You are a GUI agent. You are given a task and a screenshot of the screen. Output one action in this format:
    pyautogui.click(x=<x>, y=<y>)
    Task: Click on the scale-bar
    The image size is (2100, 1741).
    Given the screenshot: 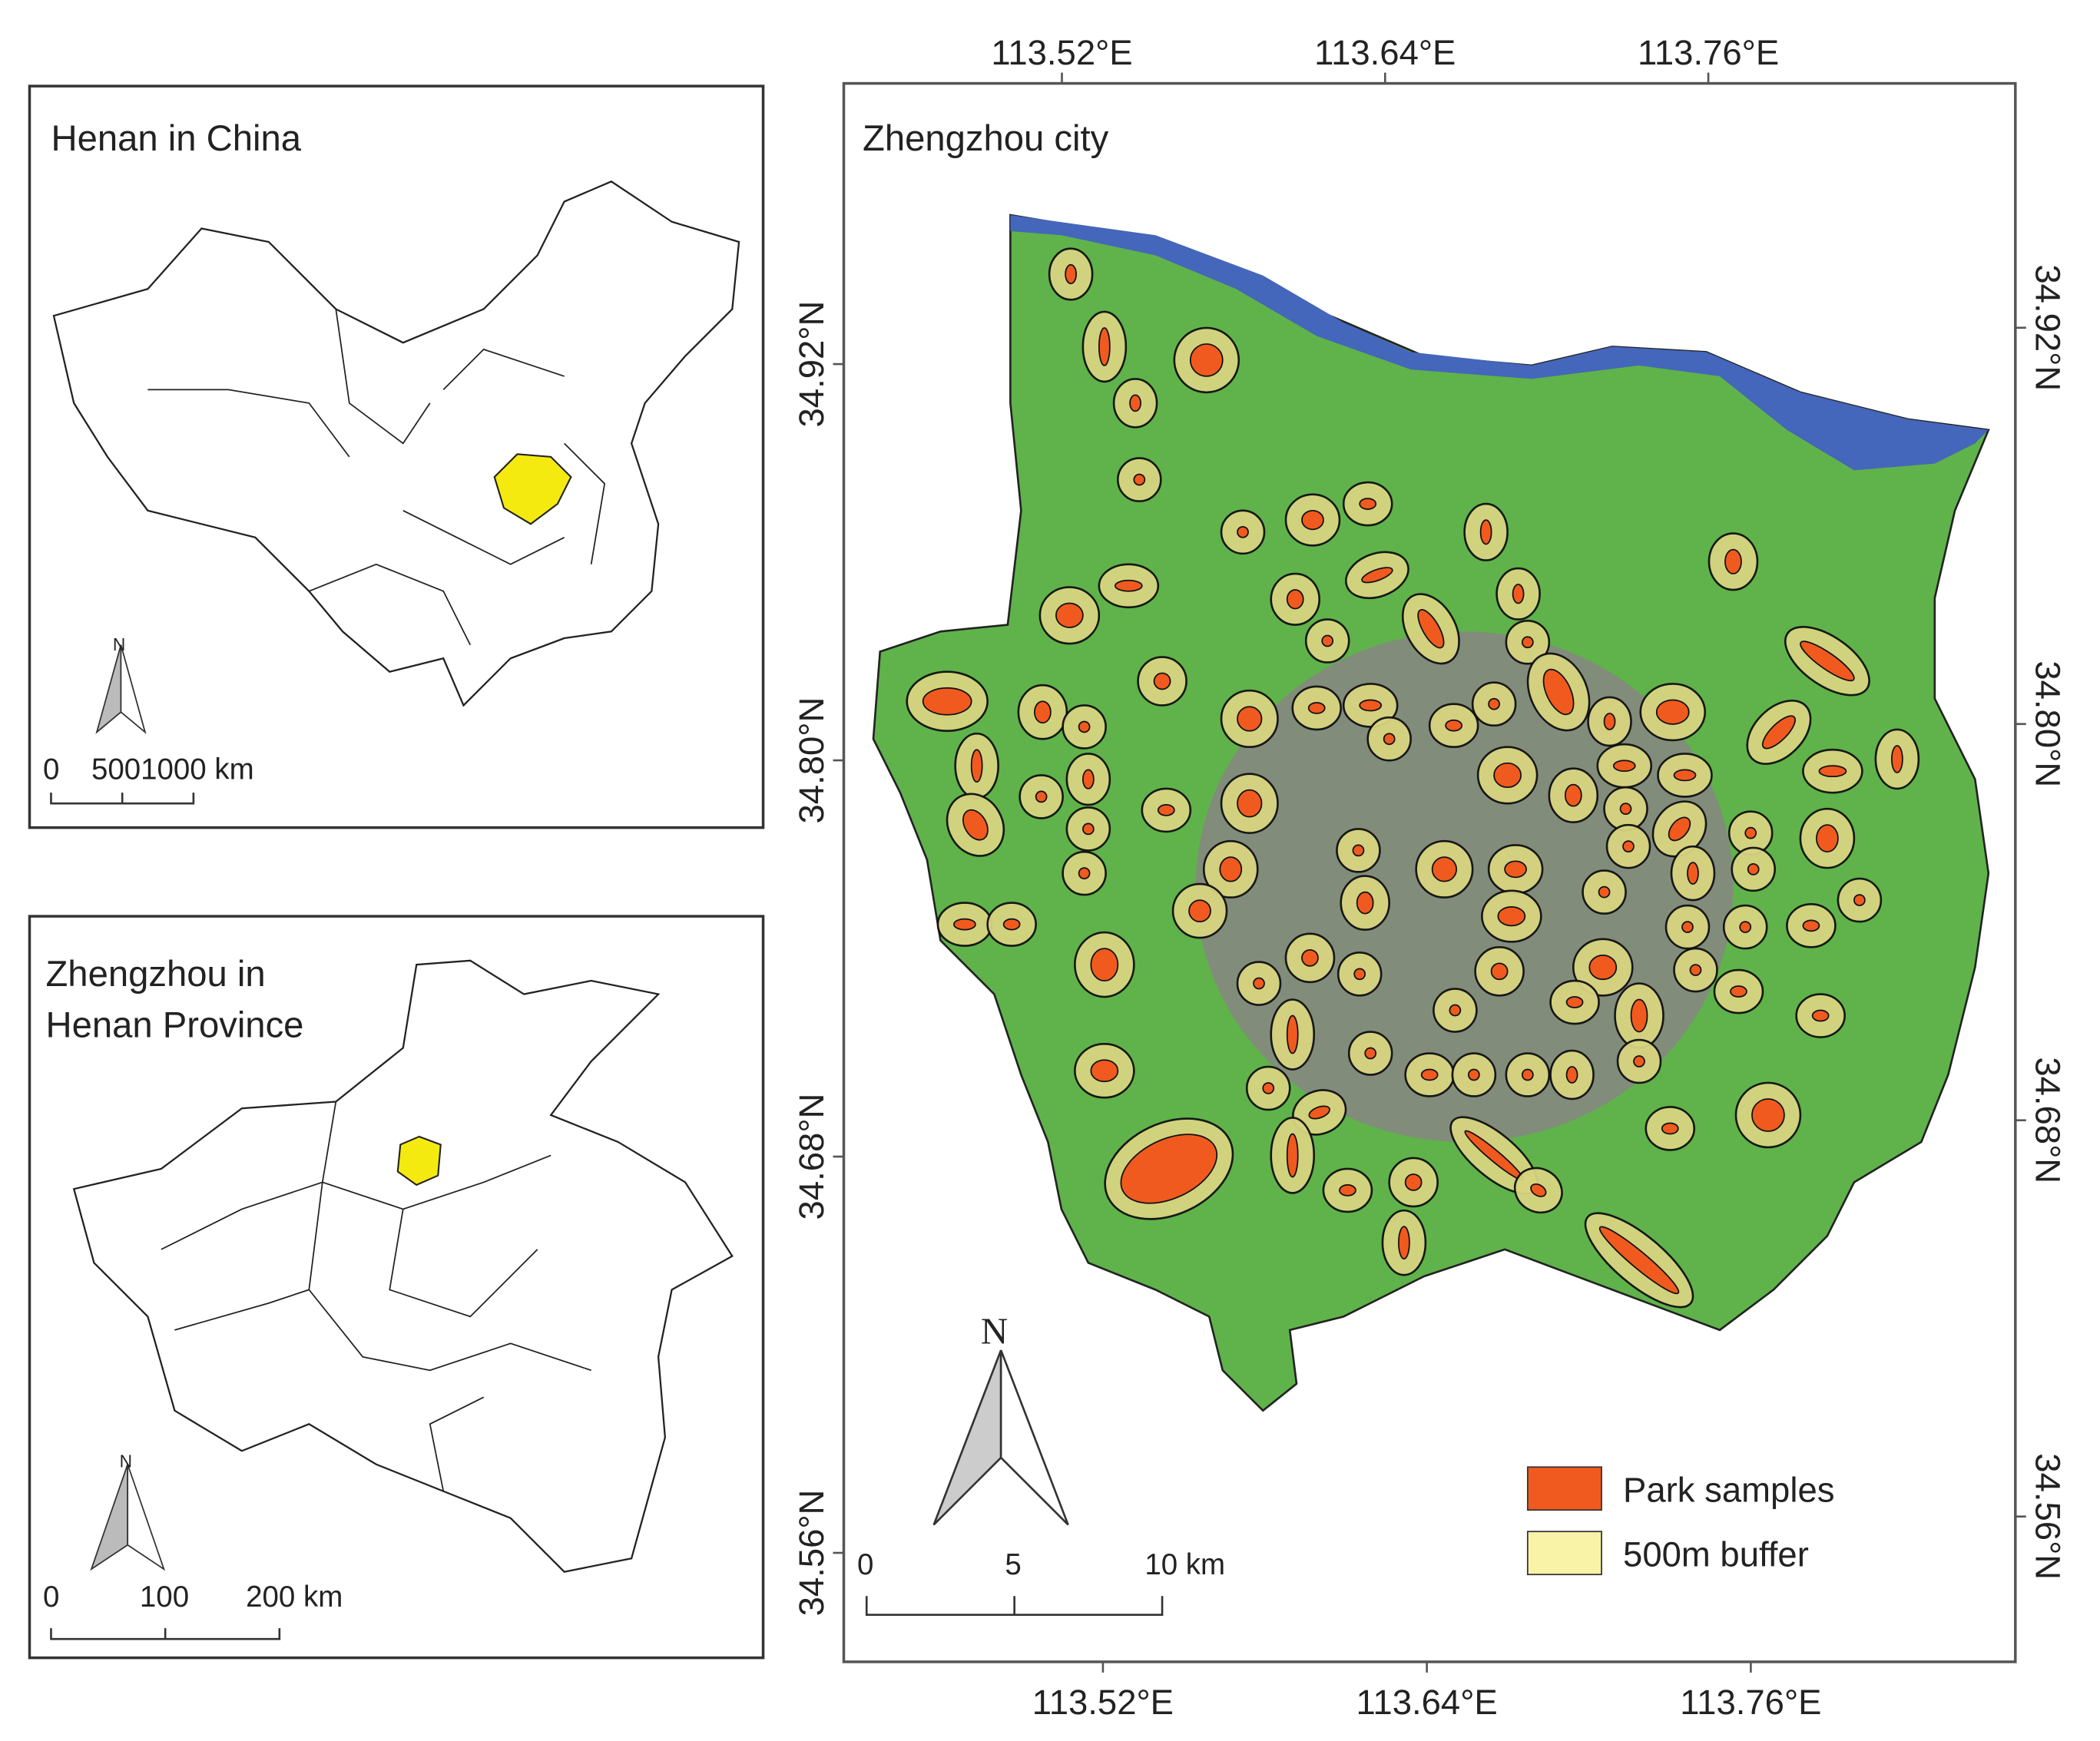 What is the action you would take?
    pyautogui.click(x=165, y=1634)
    